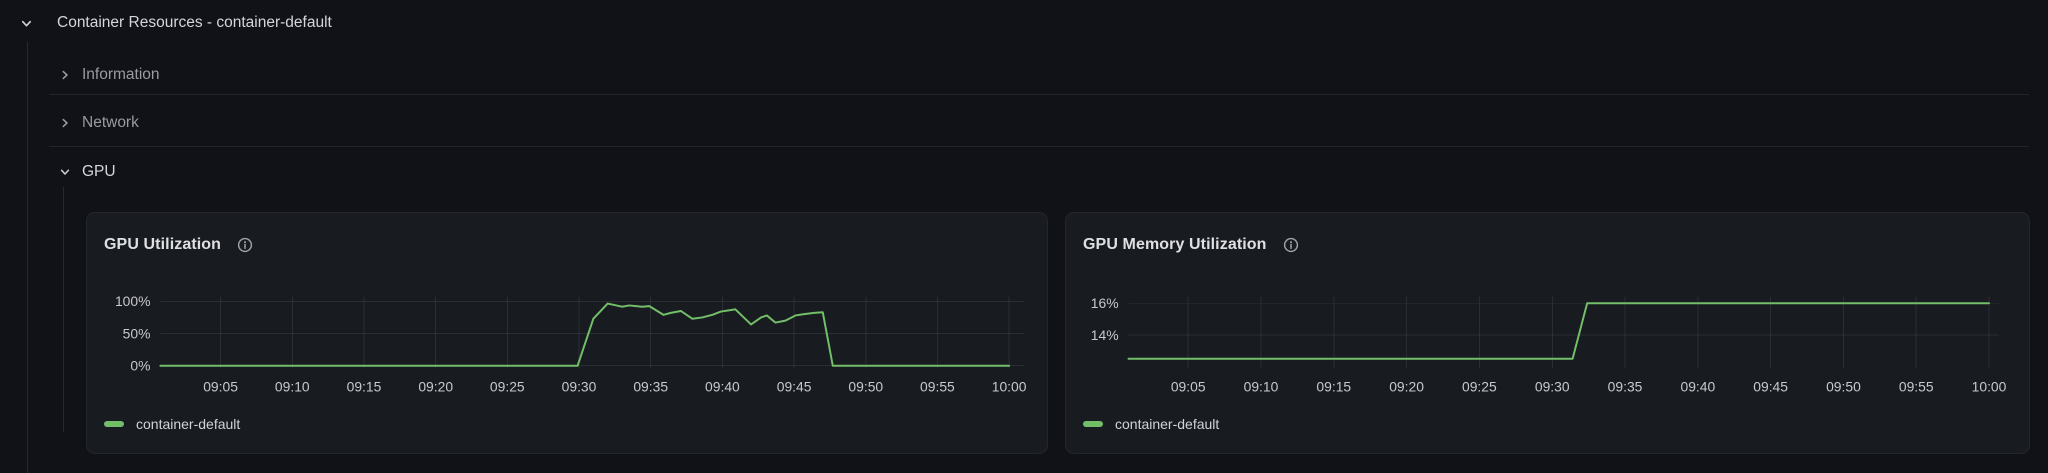  What do you see at coordinates (110, 122) in the screenshot?
I see `section-label: Network` at bounding box center [110, 122].